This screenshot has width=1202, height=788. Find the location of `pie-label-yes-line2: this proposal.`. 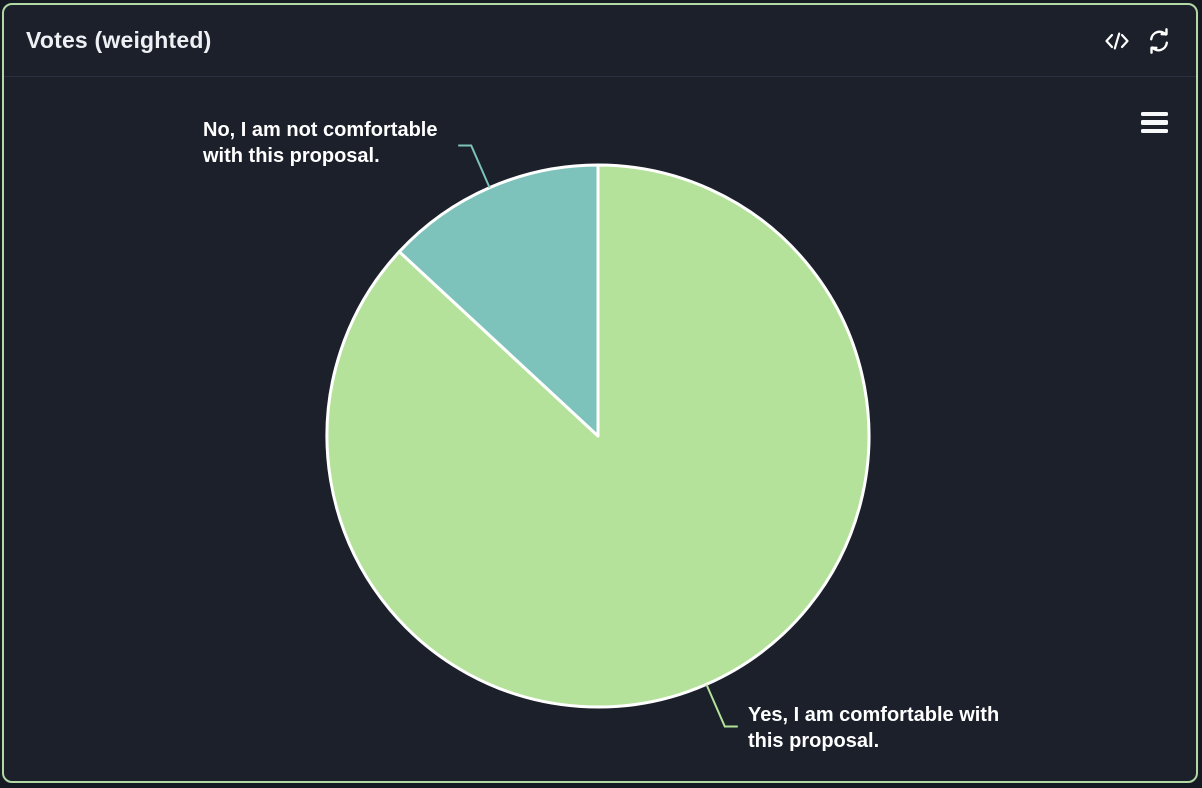

pie-label-yes-line2: this proposal. is located at coordinates (814, 741).